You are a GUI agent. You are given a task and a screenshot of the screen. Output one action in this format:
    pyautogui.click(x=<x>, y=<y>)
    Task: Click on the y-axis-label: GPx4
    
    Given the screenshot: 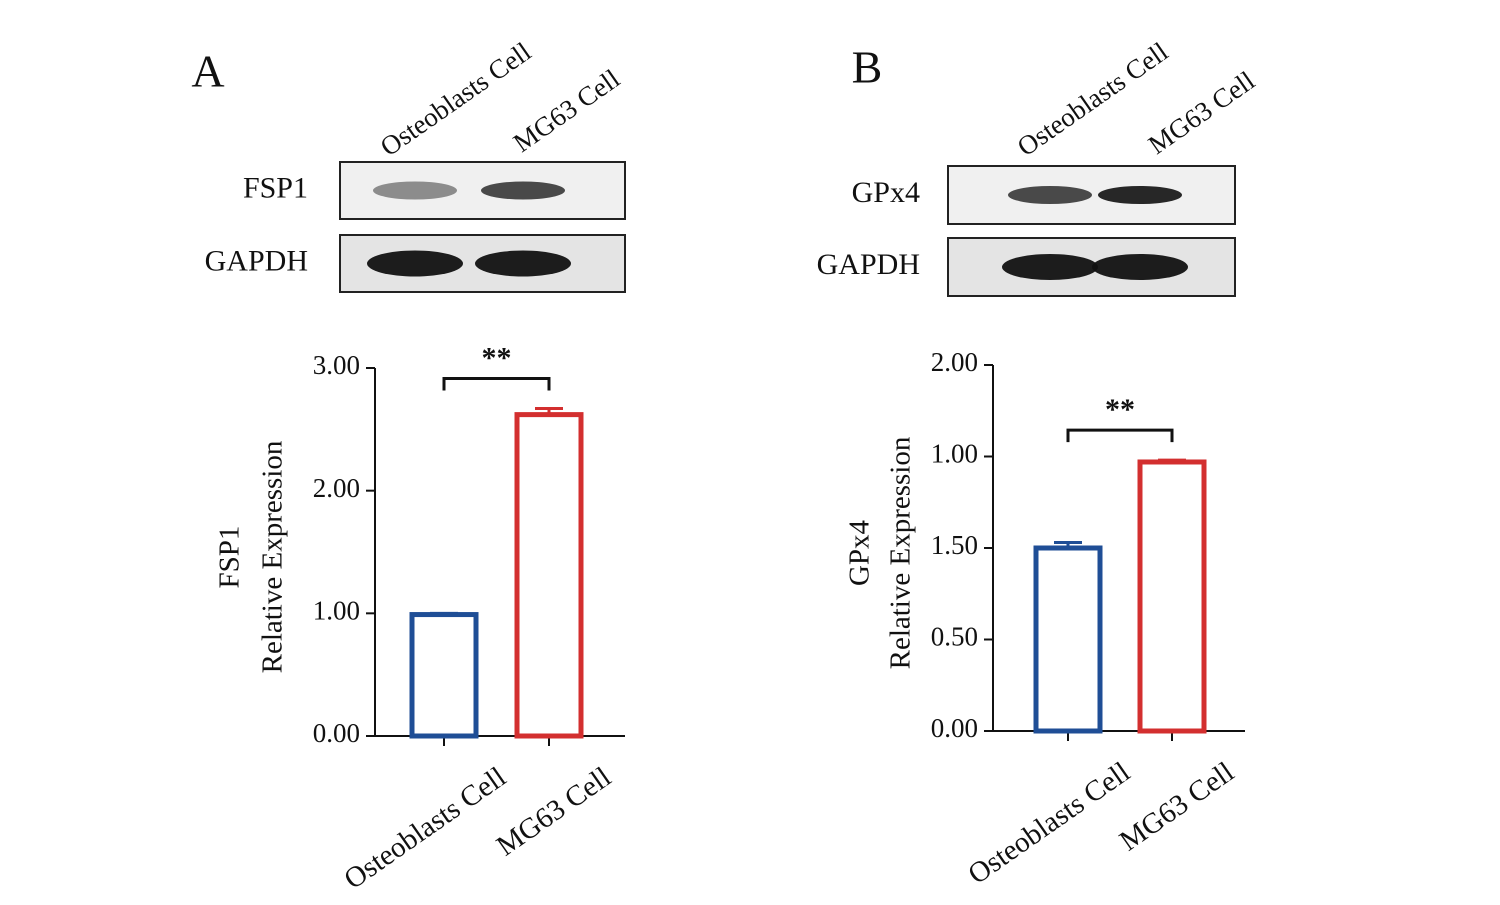 What is the action you would take?
    pyautogui.click(x=860, y=552)
    